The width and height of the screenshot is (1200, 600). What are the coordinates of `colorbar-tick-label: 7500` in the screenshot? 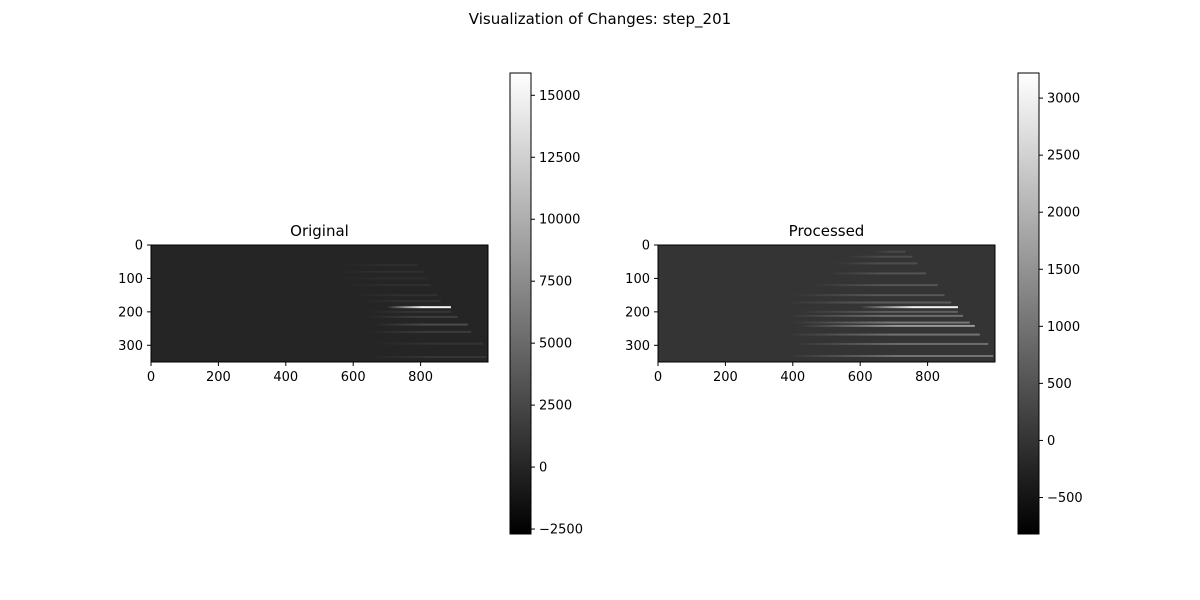 It's located at (555, 282).